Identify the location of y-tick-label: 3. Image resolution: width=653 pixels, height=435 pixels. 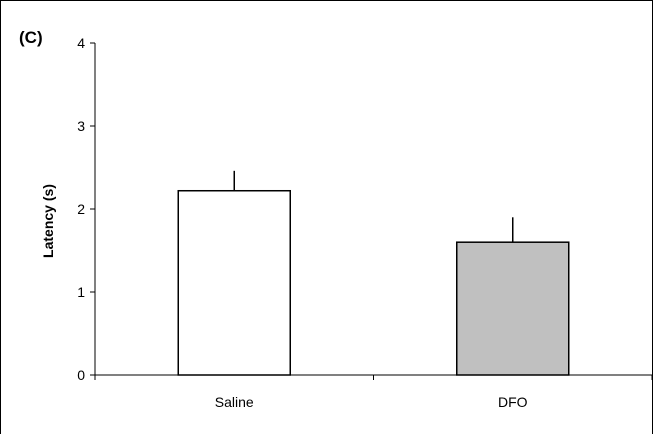
(81, 126).